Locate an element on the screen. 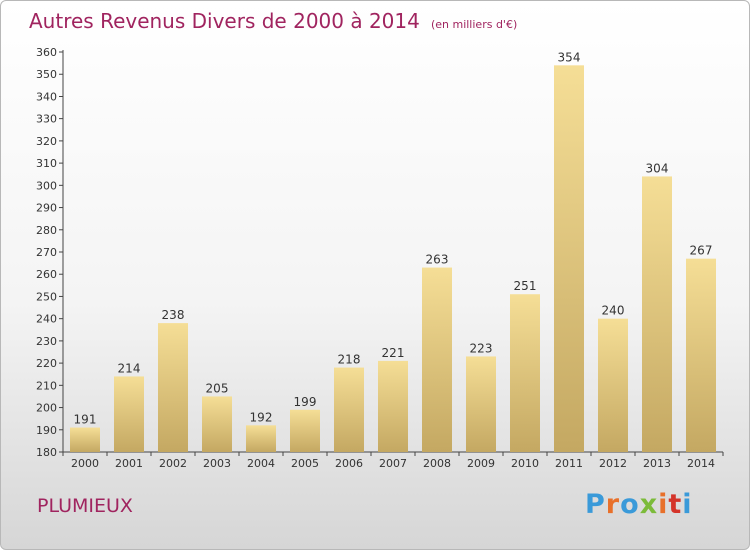 This screenshot has width=750, height=550. y-tick-label: 350 is located at coordinates (46, 74).